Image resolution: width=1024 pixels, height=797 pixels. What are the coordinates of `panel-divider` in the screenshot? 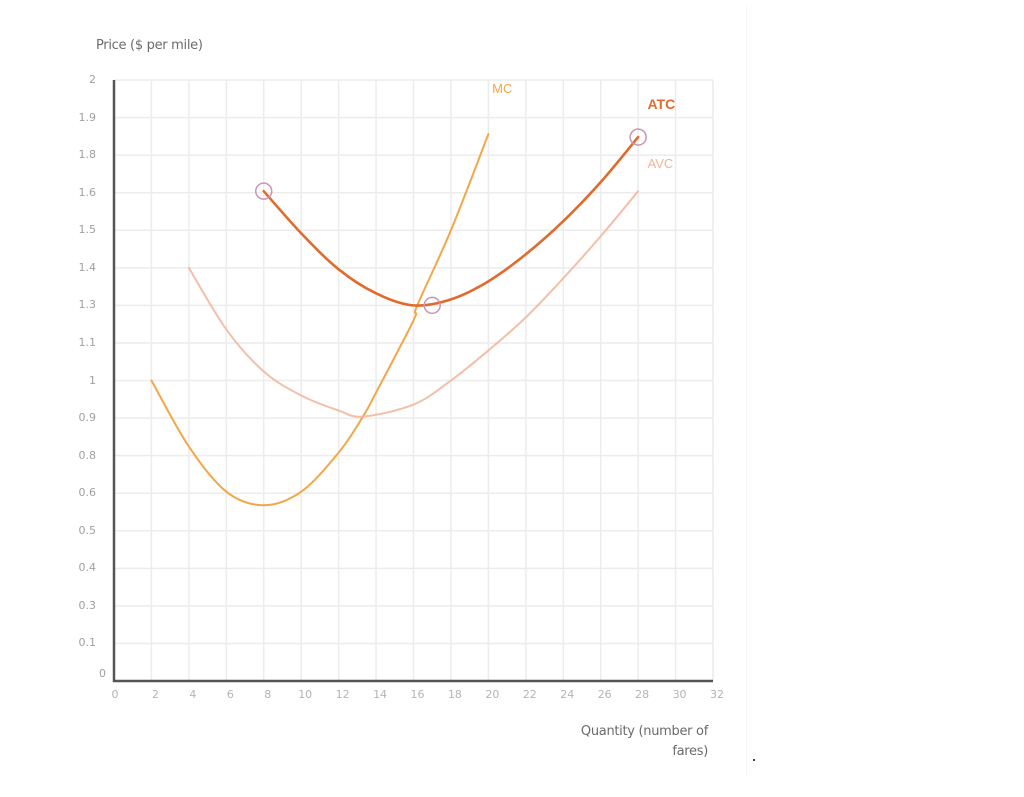 It's located at (746, 391).